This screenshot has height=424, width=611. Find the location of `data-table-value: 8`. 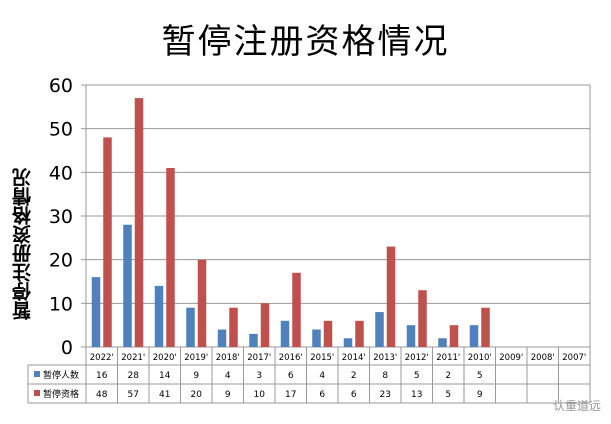

data-table-value: 8 is located at coordinates (385, 376).